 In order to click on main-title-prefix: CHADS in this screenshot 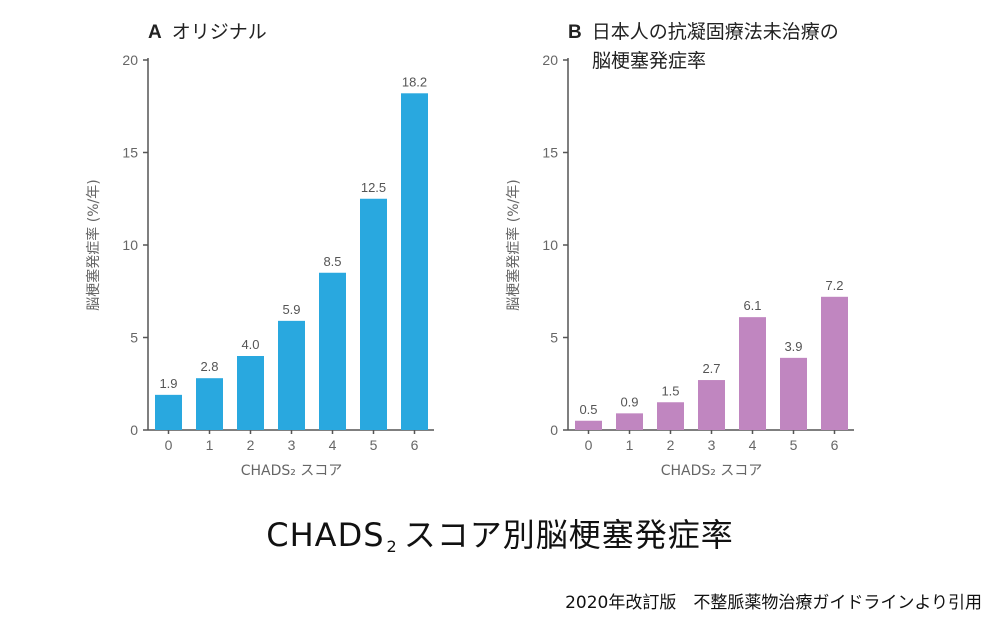, I will do `click(325, 535)`.